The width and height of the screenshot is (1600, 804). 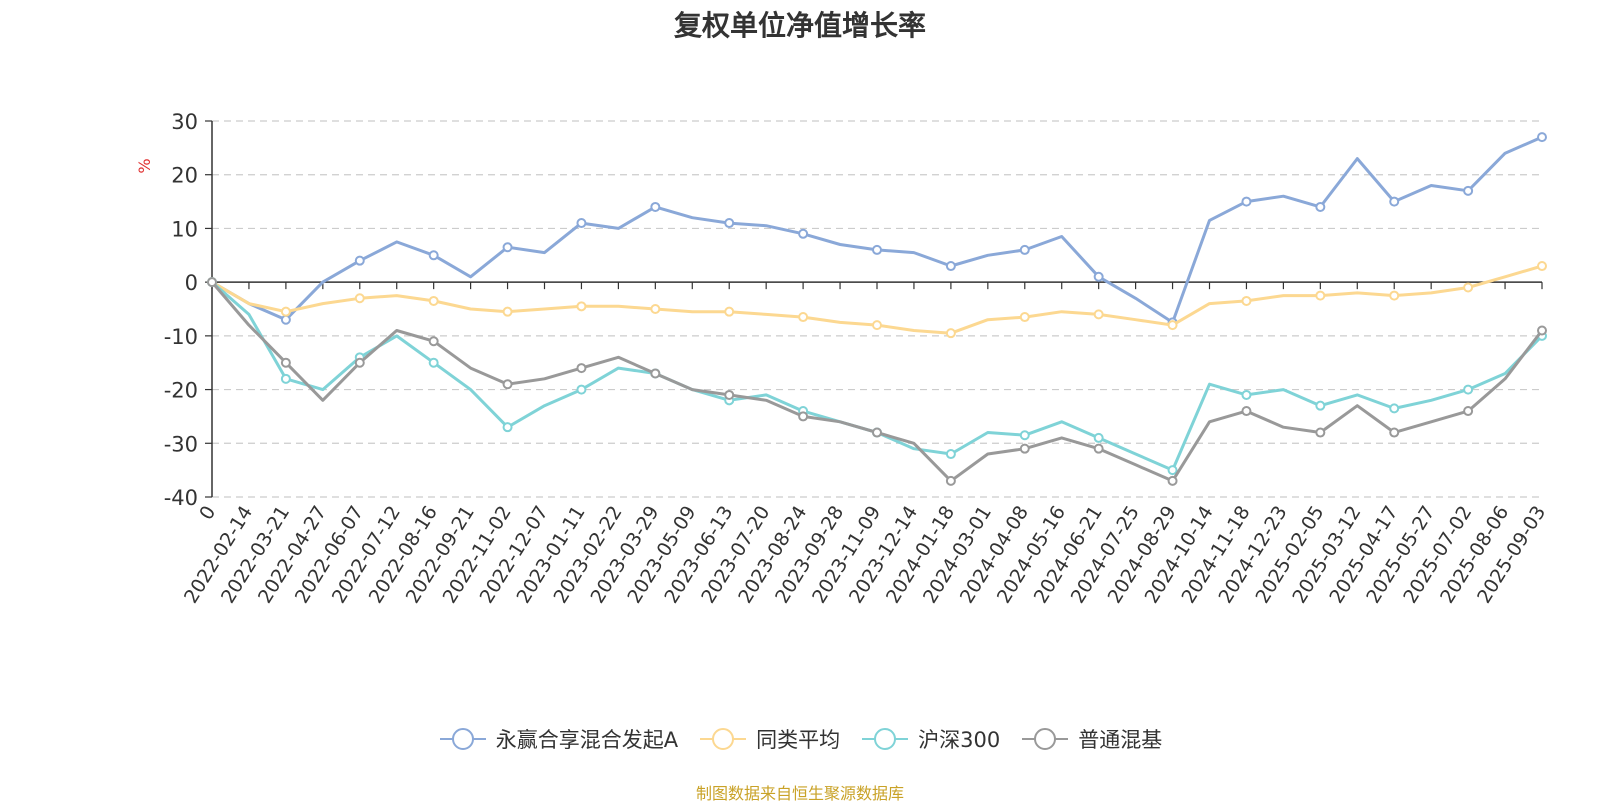 I want to click on legend-item: 沪深300, so click(x=930, y=739).